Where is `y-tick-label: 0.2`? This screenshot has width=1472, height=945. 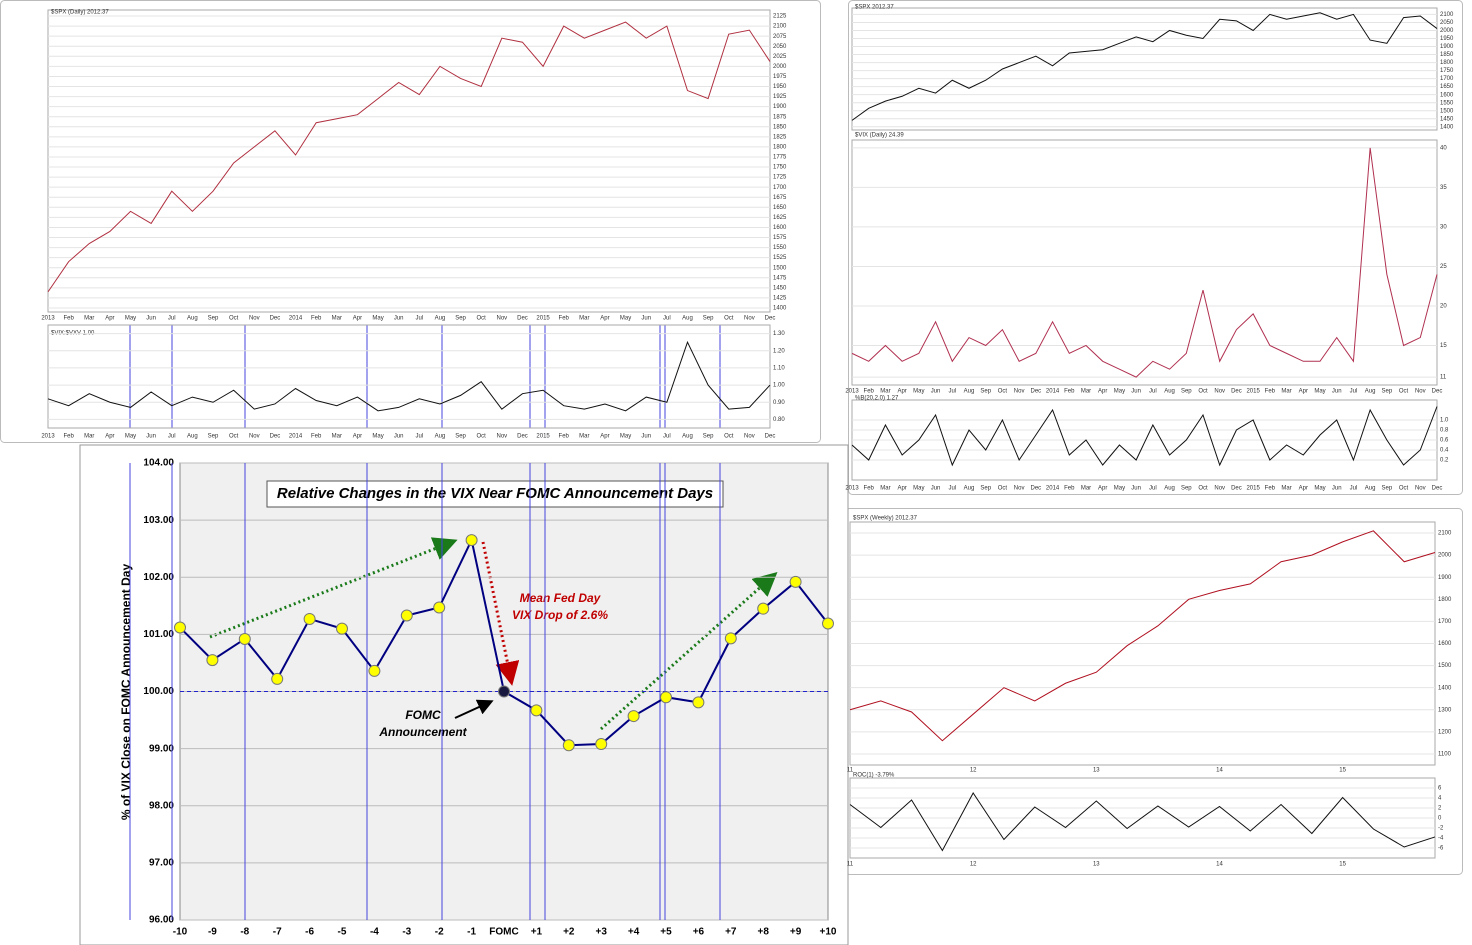
y-tick-label: 0.2 is located at coordinates (1444, 461).